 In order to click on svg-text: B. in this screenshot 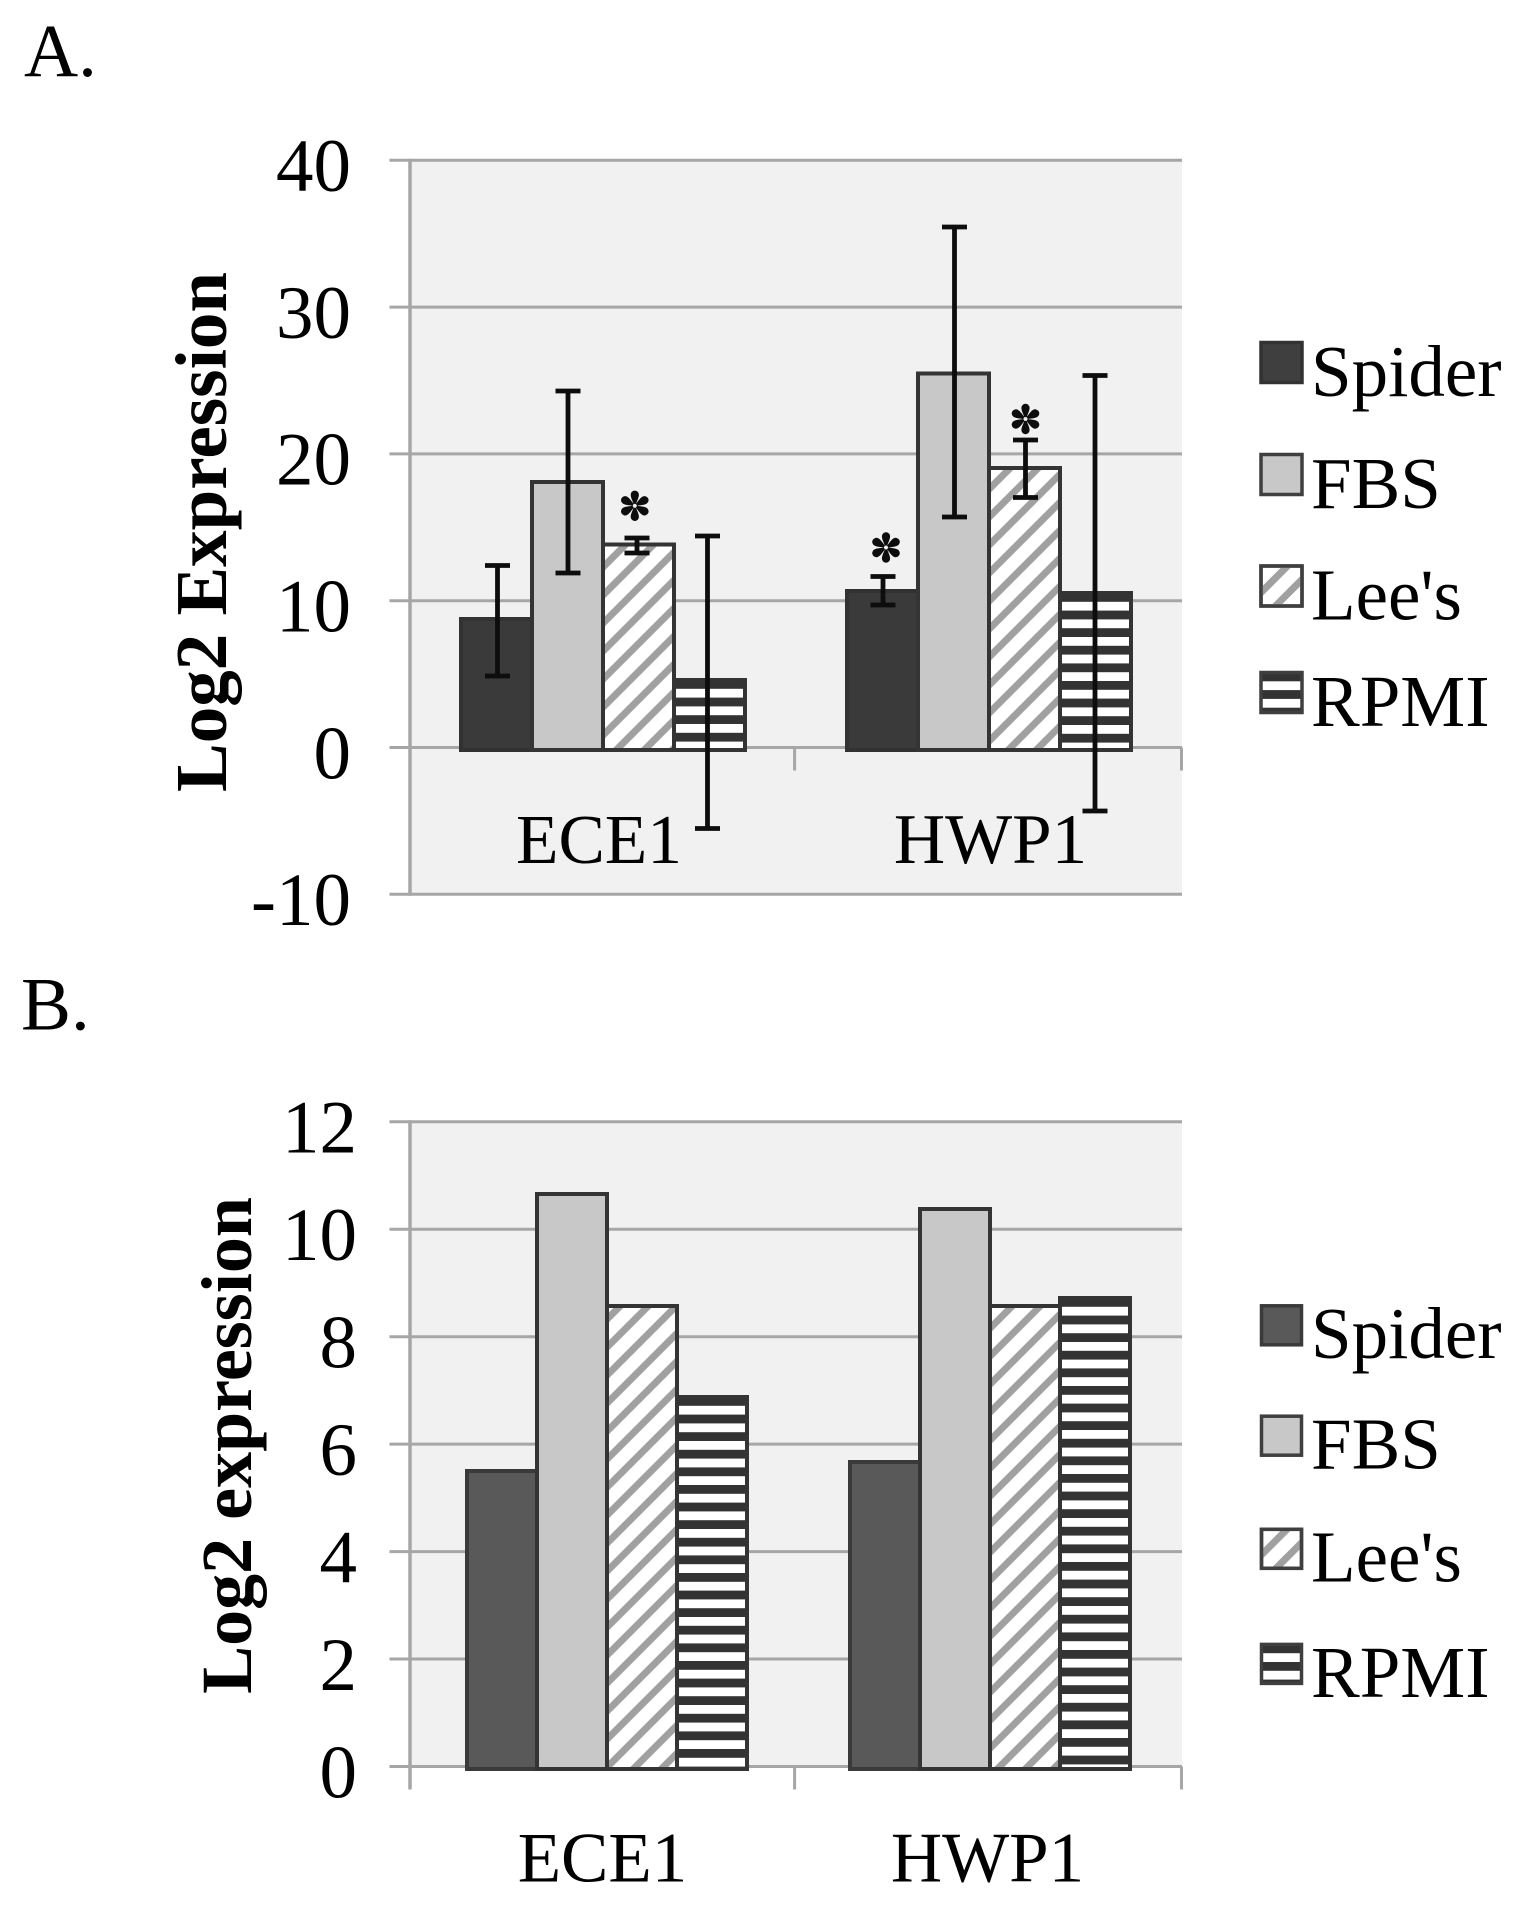, I will do `click(55, 1005)`.